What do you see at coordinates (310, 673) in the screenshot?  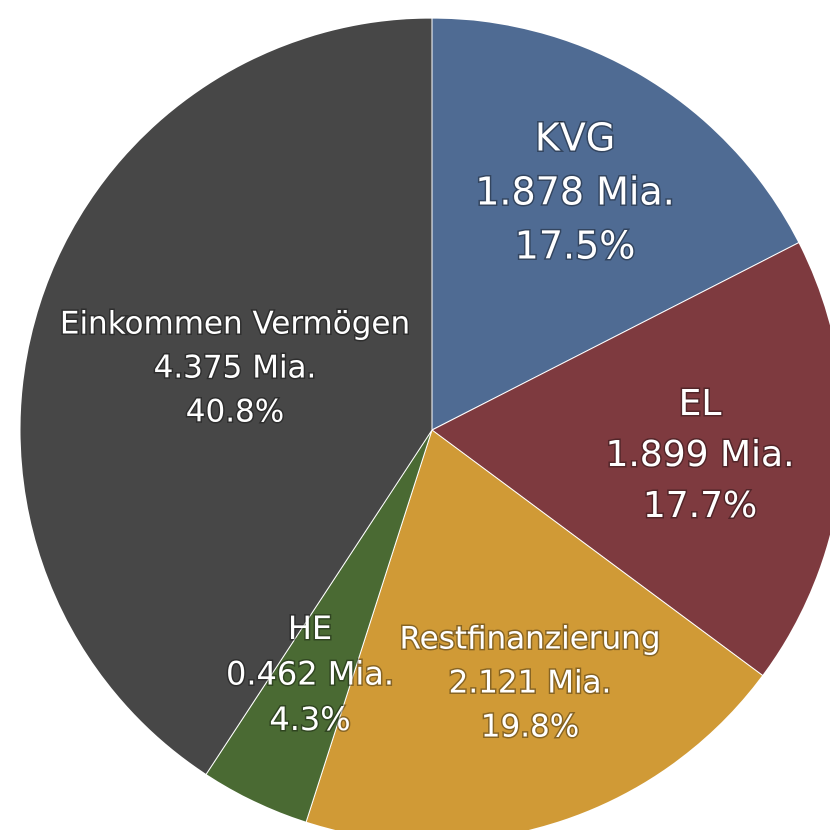 I see `slice-amount: 0.462 Mia.` at bounding box center [310, 673].